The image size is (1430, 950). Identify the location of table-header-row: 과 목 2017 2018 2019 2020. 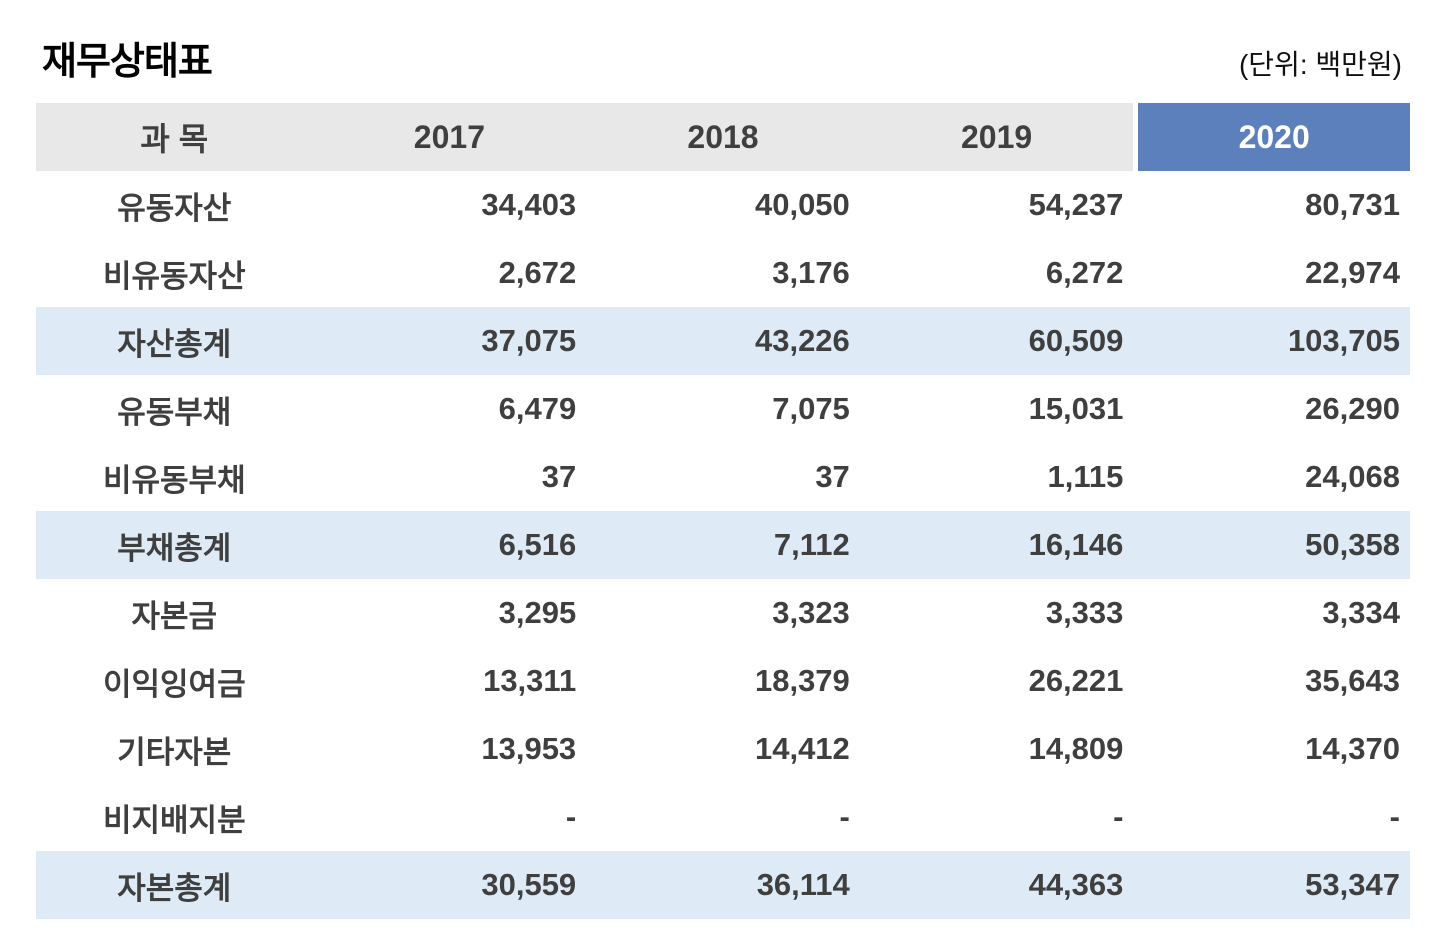
(723, 137).